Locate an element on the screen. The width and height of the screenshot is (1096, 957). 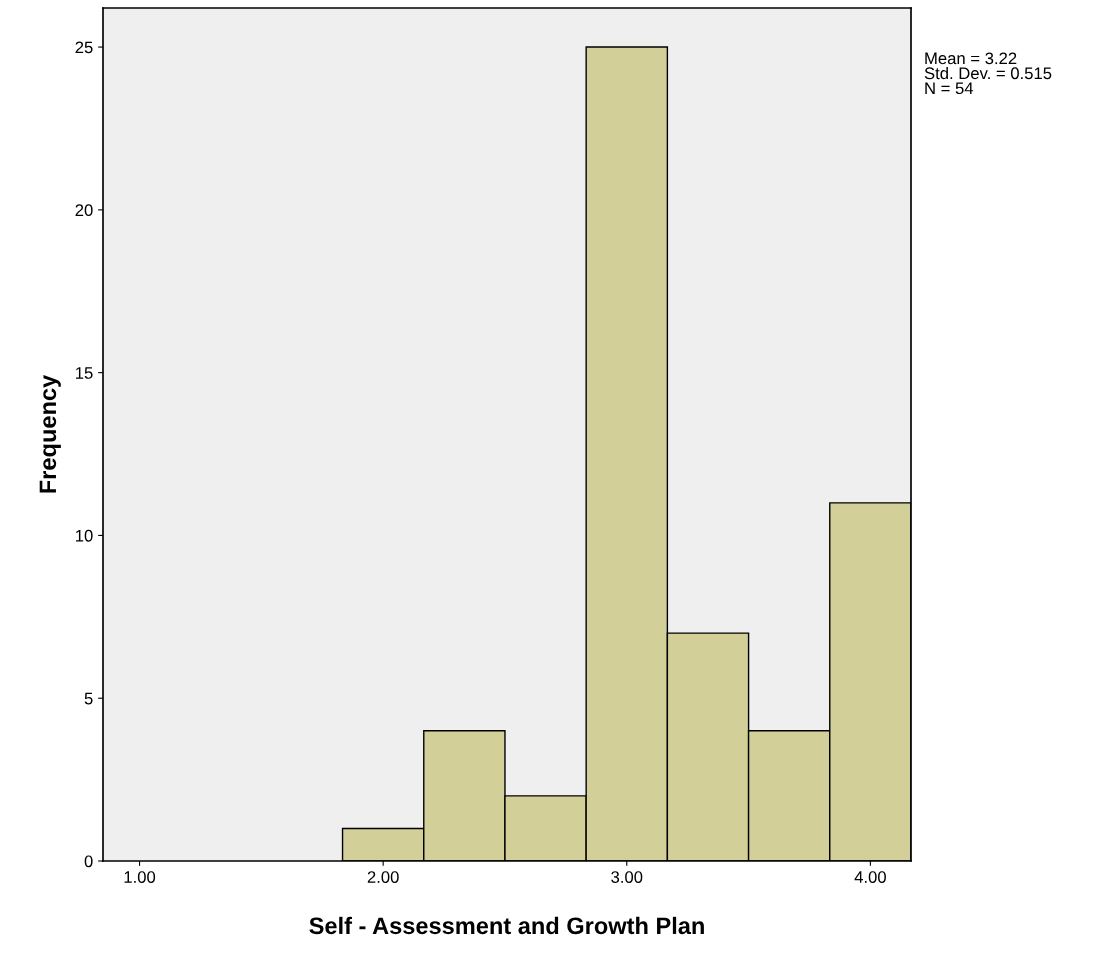
x-axis-title: Self - Assessment and Growth Plan is located at coordinates (506, 925).